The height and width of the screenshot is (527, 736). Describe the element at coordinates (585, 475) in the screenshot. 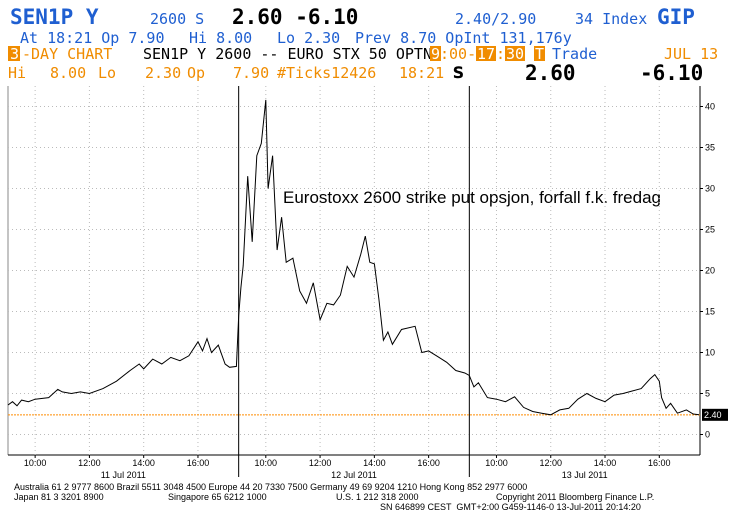

I see `date-label: 13 Jul 2011` at that location.